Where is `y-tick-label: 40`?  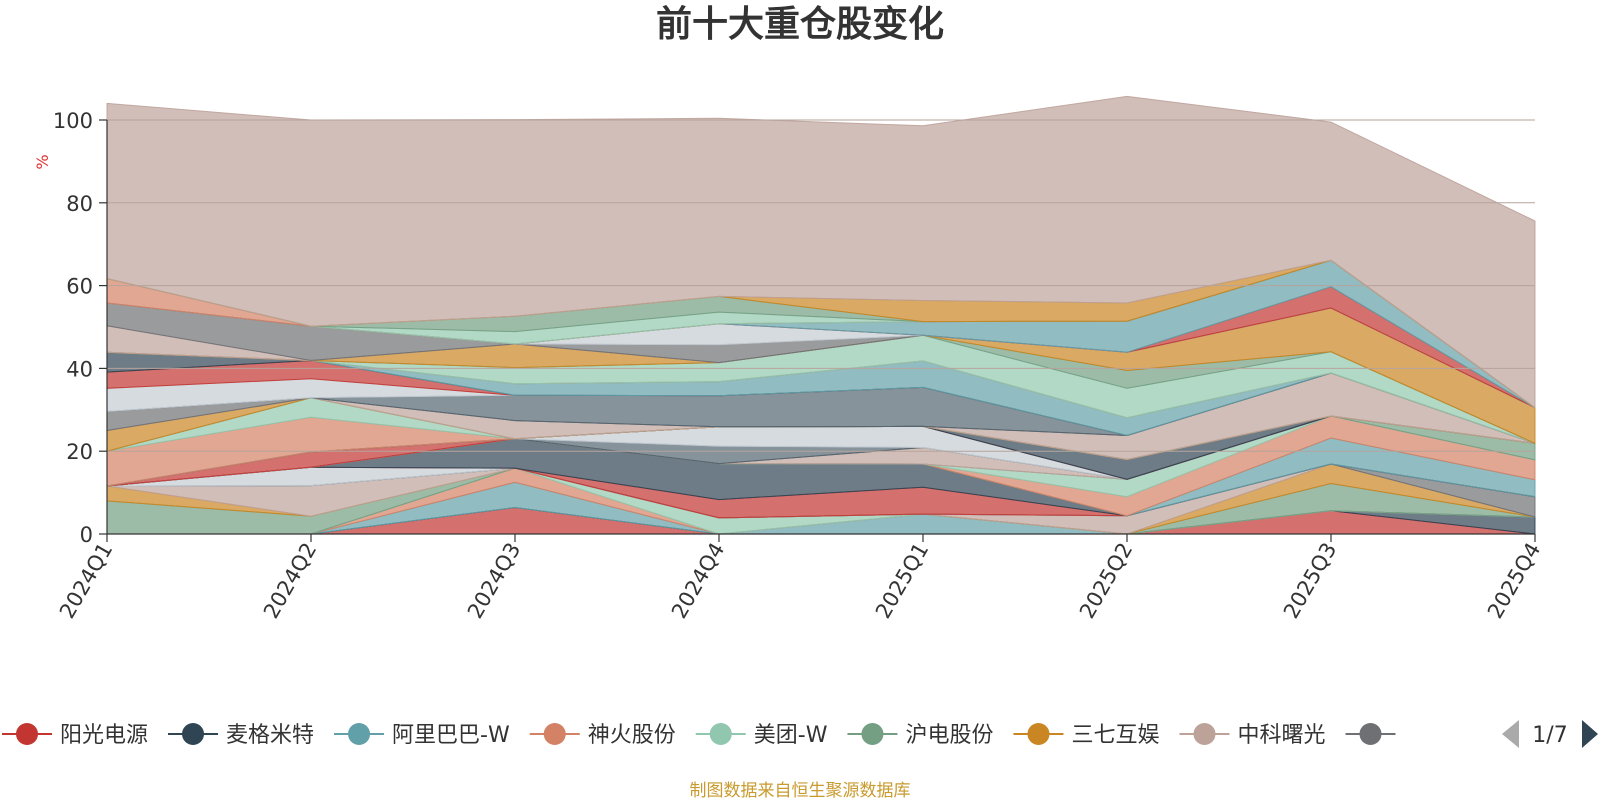 y-tick-label: 40 is located at coordinates (79, 369).